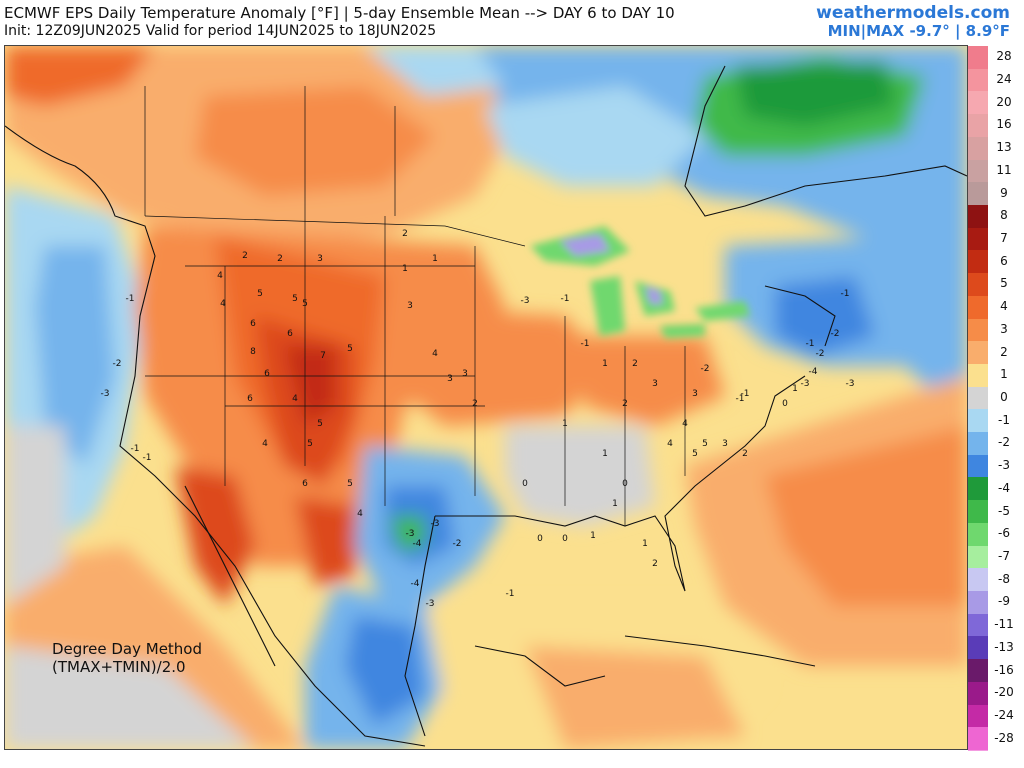 The image size is (1024, 768). What do you see at coordinates (1004, 192) in the screenshot?
I see `legend-label: 9` at bounding box center [1004, 192].